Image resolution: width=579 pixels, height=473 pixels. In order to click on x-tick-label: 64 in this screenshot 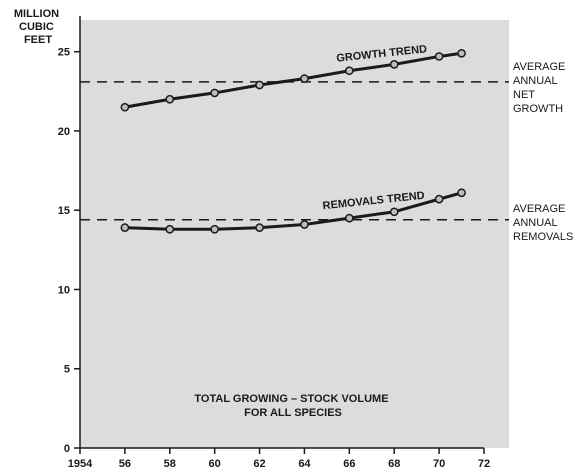, I will do `click(304, 464)`.